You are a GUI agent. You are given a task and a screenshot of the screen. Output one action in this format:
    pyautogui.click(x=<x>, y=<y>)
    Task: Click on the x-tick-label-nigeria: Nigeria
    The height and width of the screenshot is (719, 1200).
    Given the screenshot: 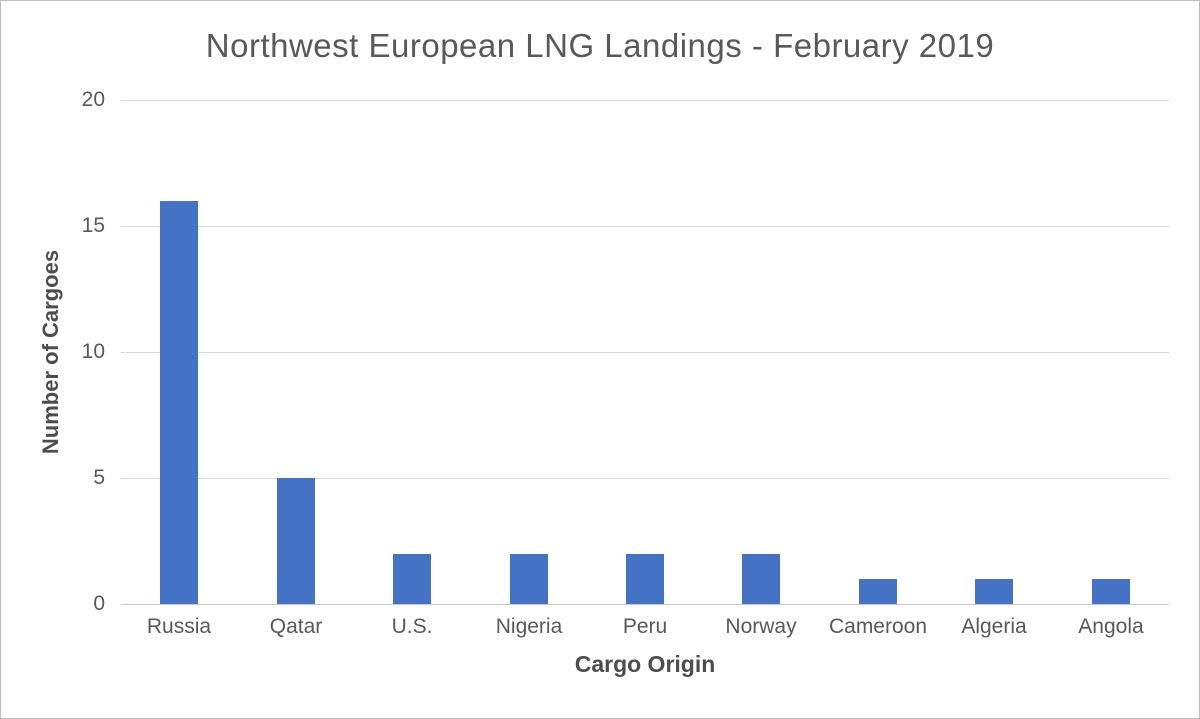 What is the action you would take?
    pyautogui.click(x=529, y=626)
    